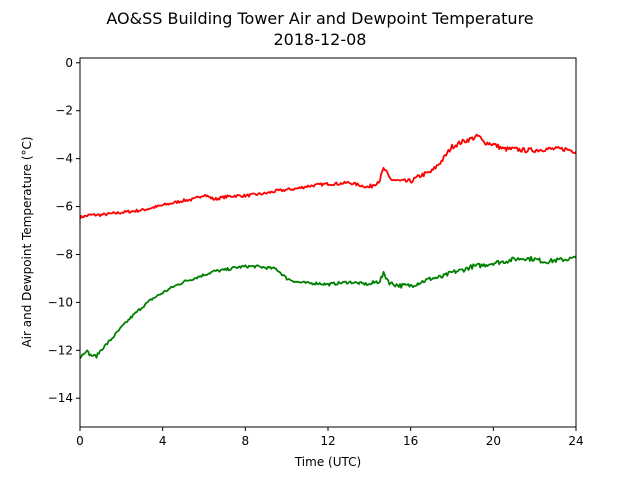  What do you see at coordinates (80, 441) in the screenshot?
I see `x-tick-label: 0` at bounding box center [80, 441].